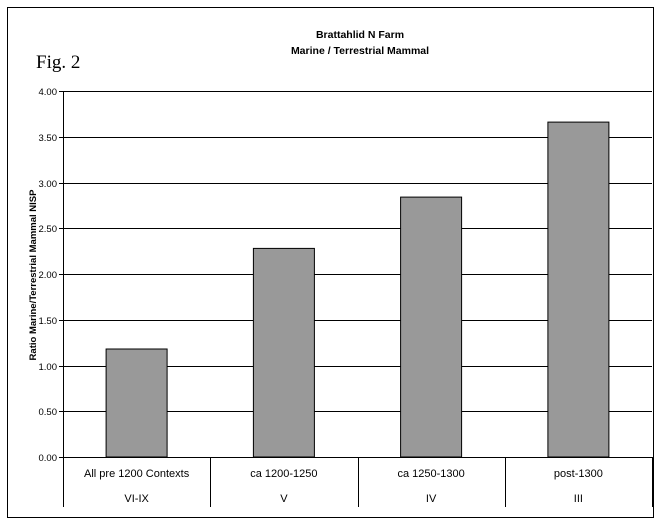  Describe the element at coordinates (58, 62) in the screenshot. I see `figure-label: Fig. 2` at that location.